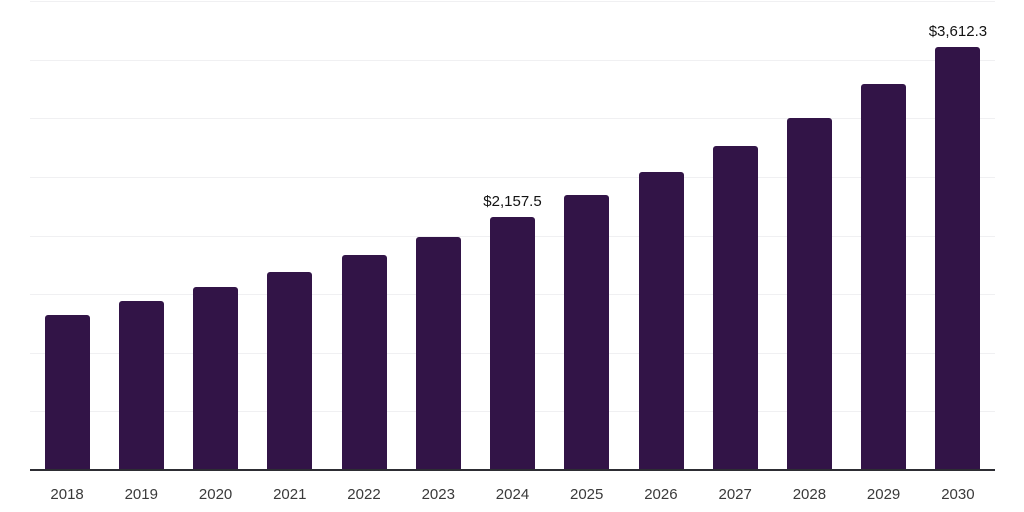  What do you see at coordinates (958, 494) in the screenshot?
I see `x-tick-label-2030: 2030` at bounding box center [958, 494].